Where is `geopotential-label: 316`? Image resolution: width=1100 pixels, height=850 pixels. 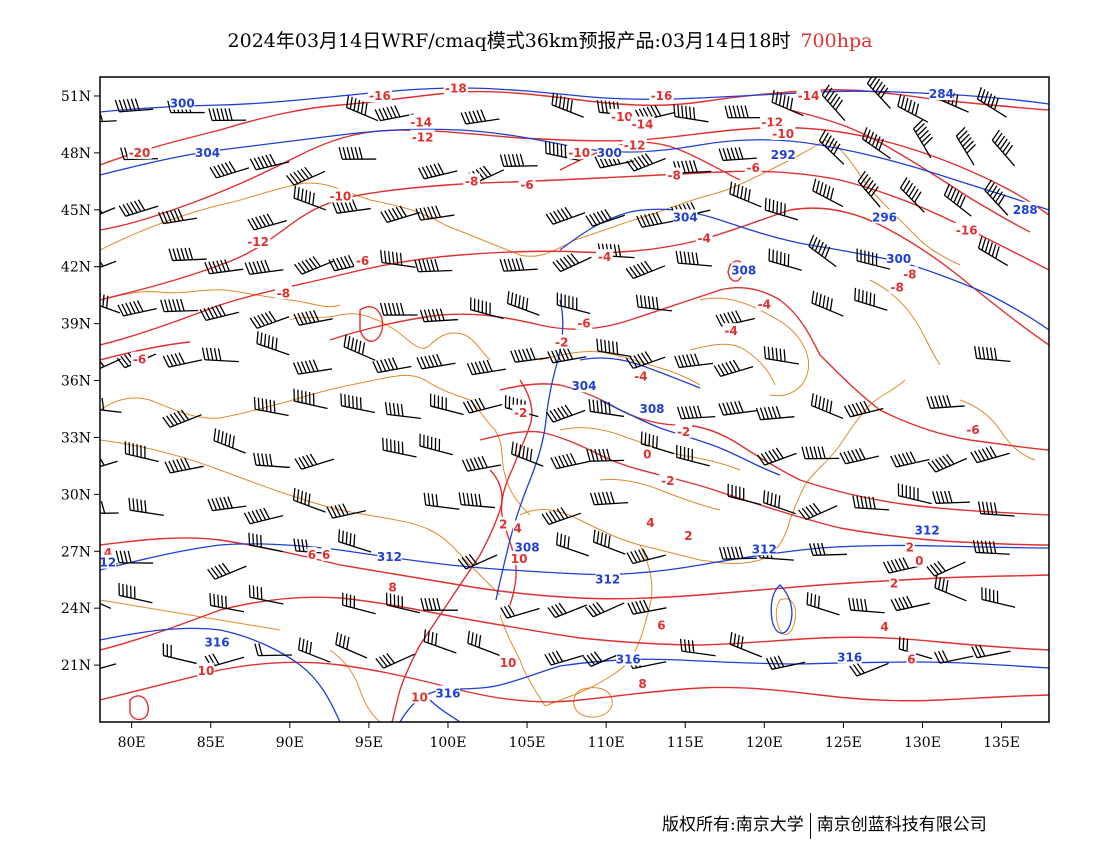 geopotential-label: 316 is located at coordinates (628, 659).